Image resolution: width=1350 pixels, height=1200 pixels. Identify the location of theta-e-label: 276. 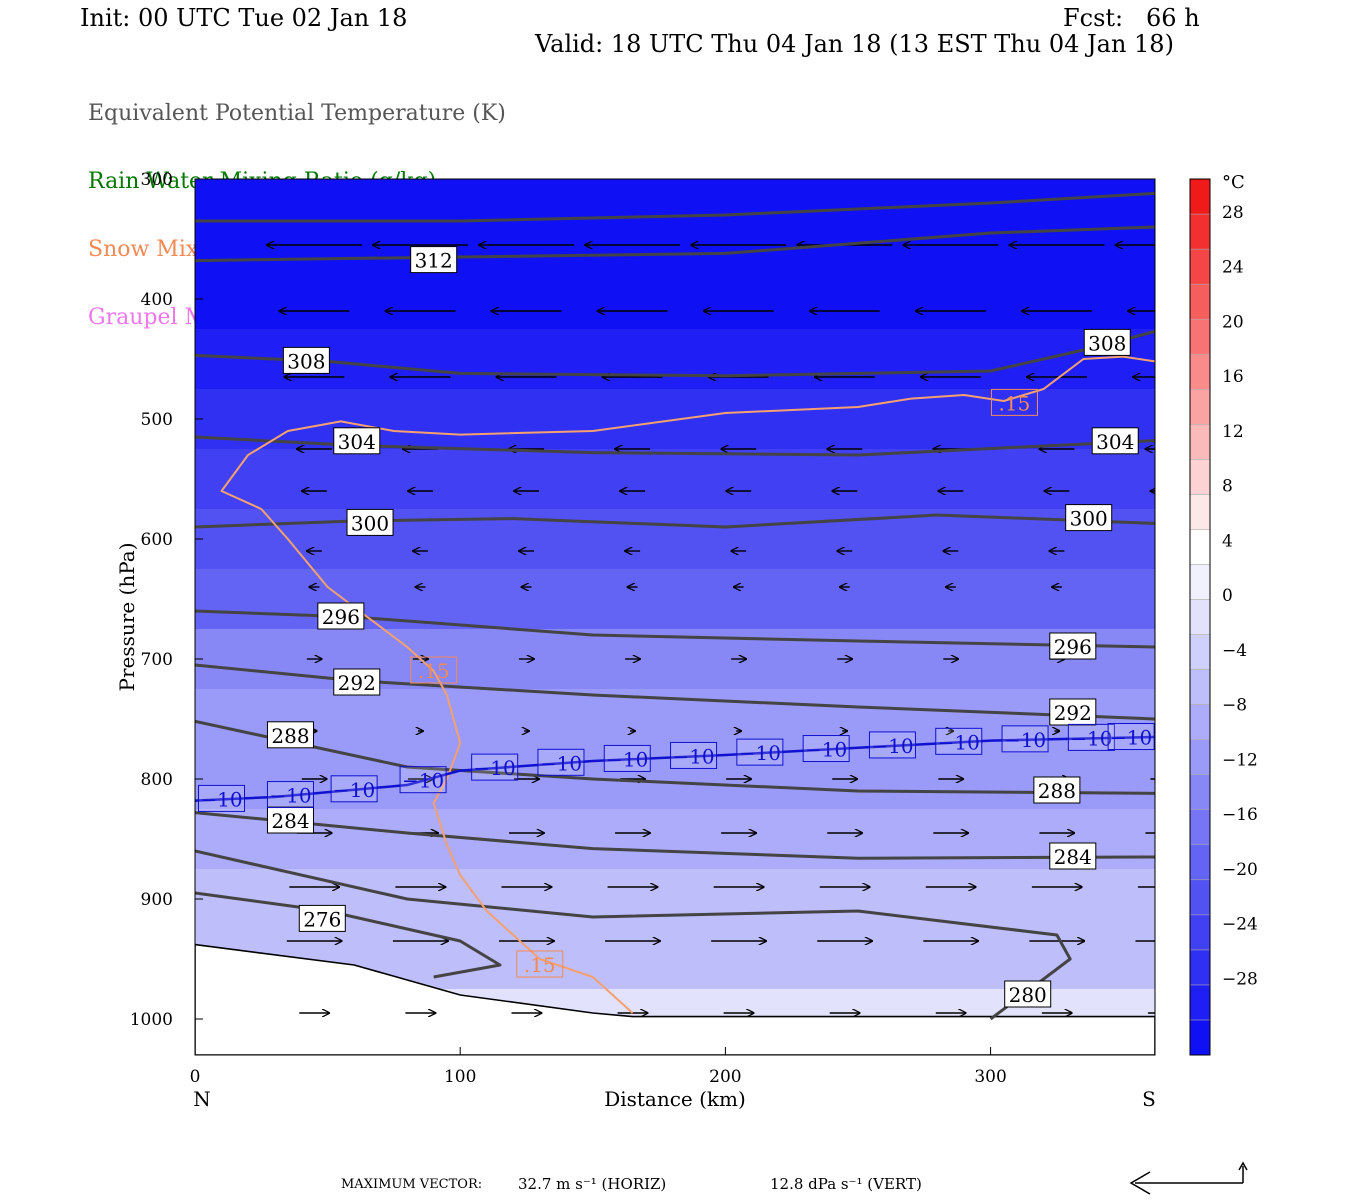
(322, 918).